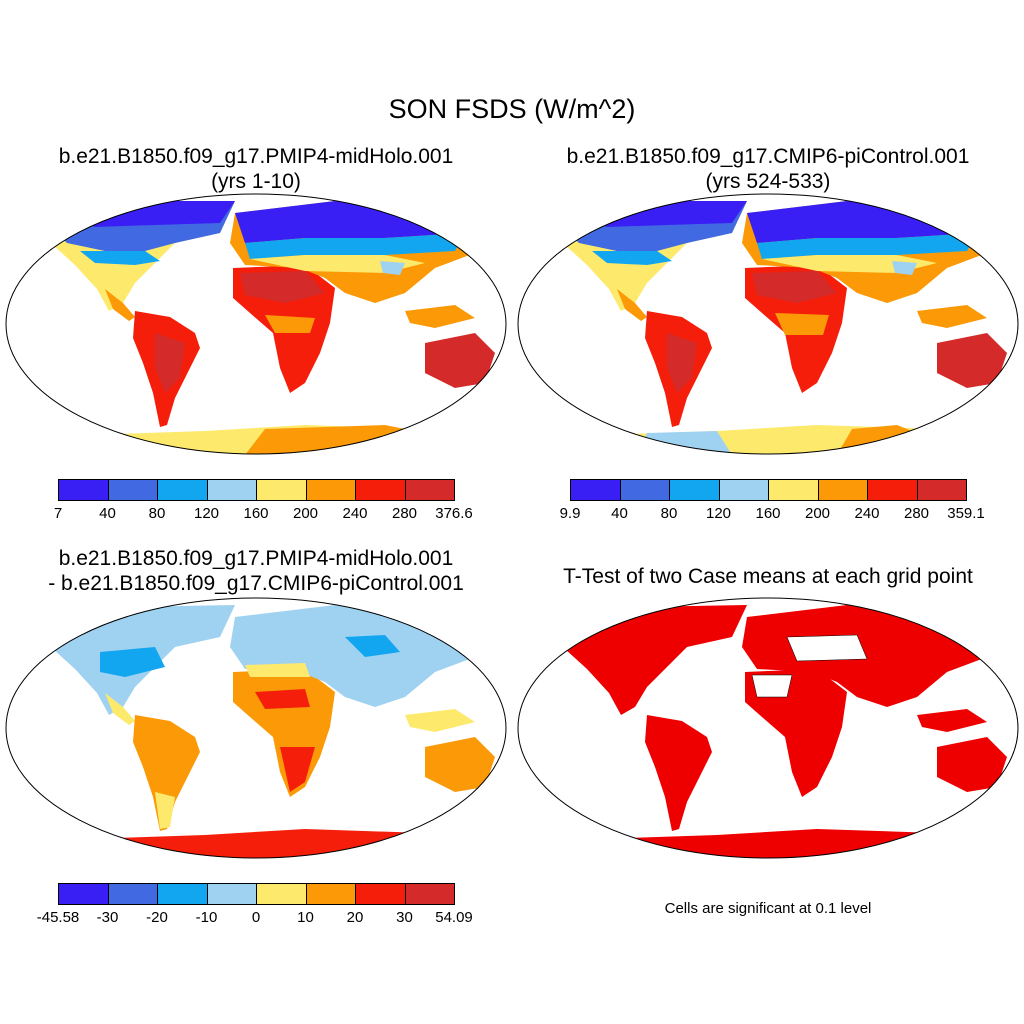 This screenshot has width=1024, height=1024. What do you see at coordinates (570, 513) in the screenshot?
I see `colorbar-label: 9.9` at bounding box center [570, 513].